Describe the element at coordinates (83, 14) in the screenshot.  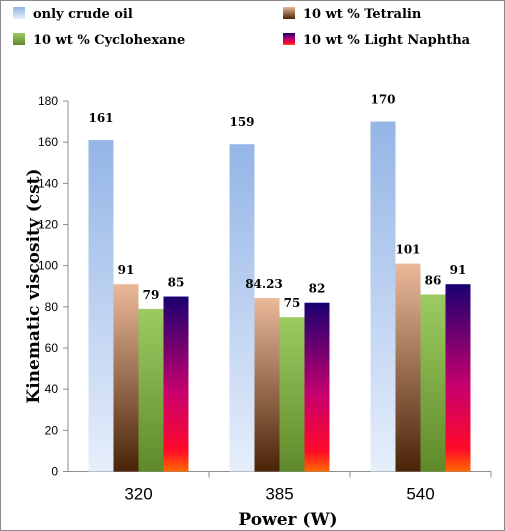
I see `legend-label-only-crude-oil: only crude oil` at that location.